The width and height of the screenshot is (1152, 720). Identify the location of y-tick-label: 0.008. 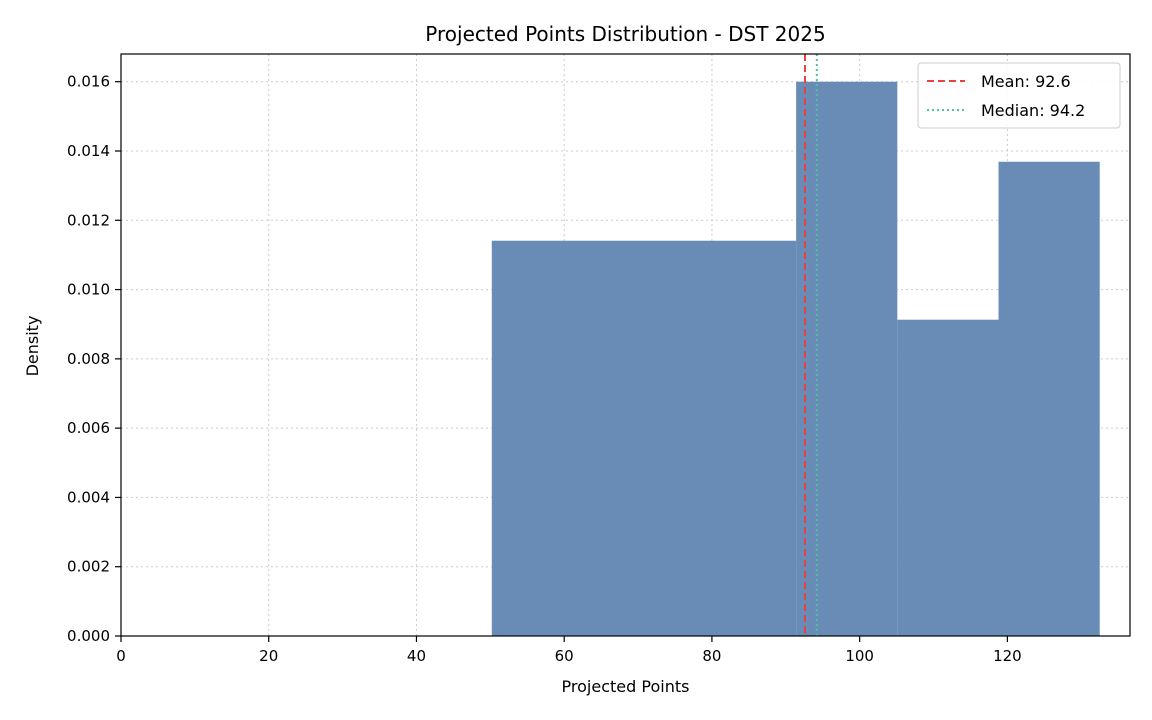
(88, 359).